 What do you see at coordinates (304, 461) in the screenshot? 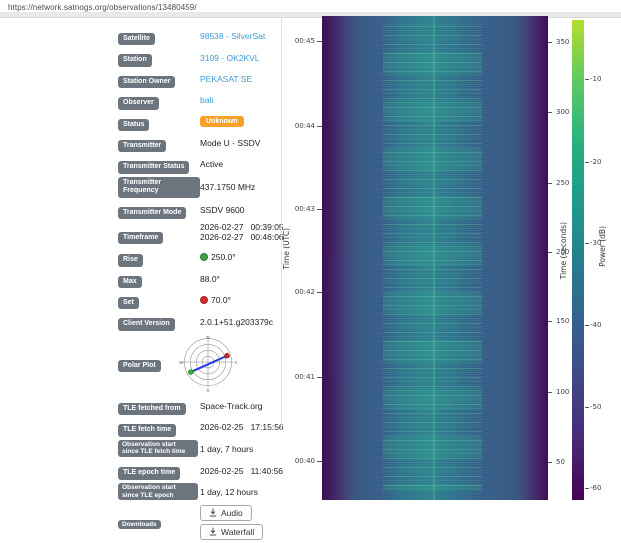
I see `utc-tick-label: 00:40` at bounding box center [304, 461].